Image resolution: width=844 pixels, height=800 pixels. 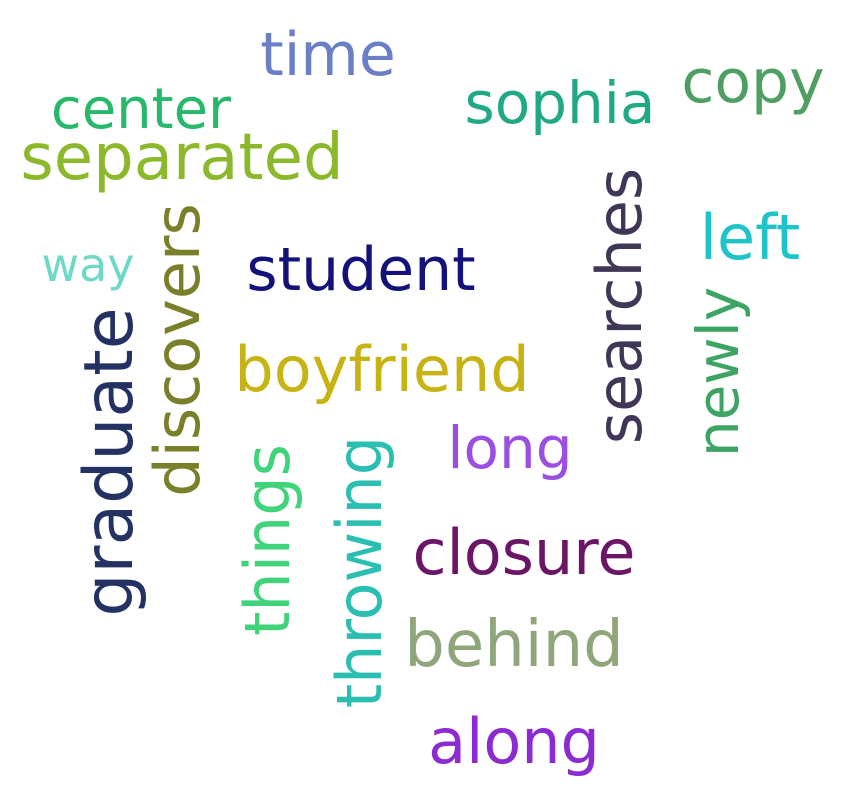 What do you see at coordinates (524, 552) in the screenshot?
I see `word-closure: closure` at bounding box center [524, 552].